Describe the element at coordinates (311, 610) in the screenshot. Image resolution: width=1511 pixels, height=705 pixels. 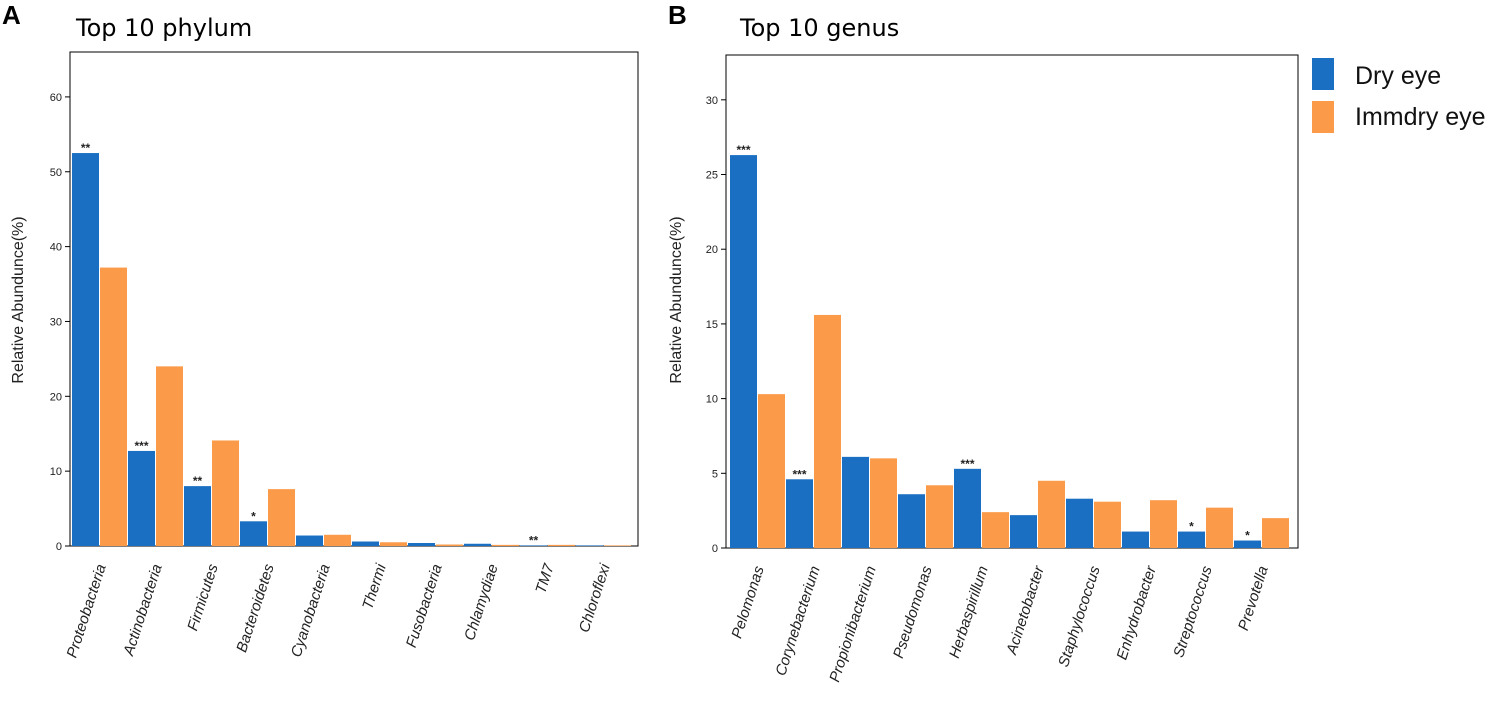
I see `category-label: Cyanobacteria` at that location.